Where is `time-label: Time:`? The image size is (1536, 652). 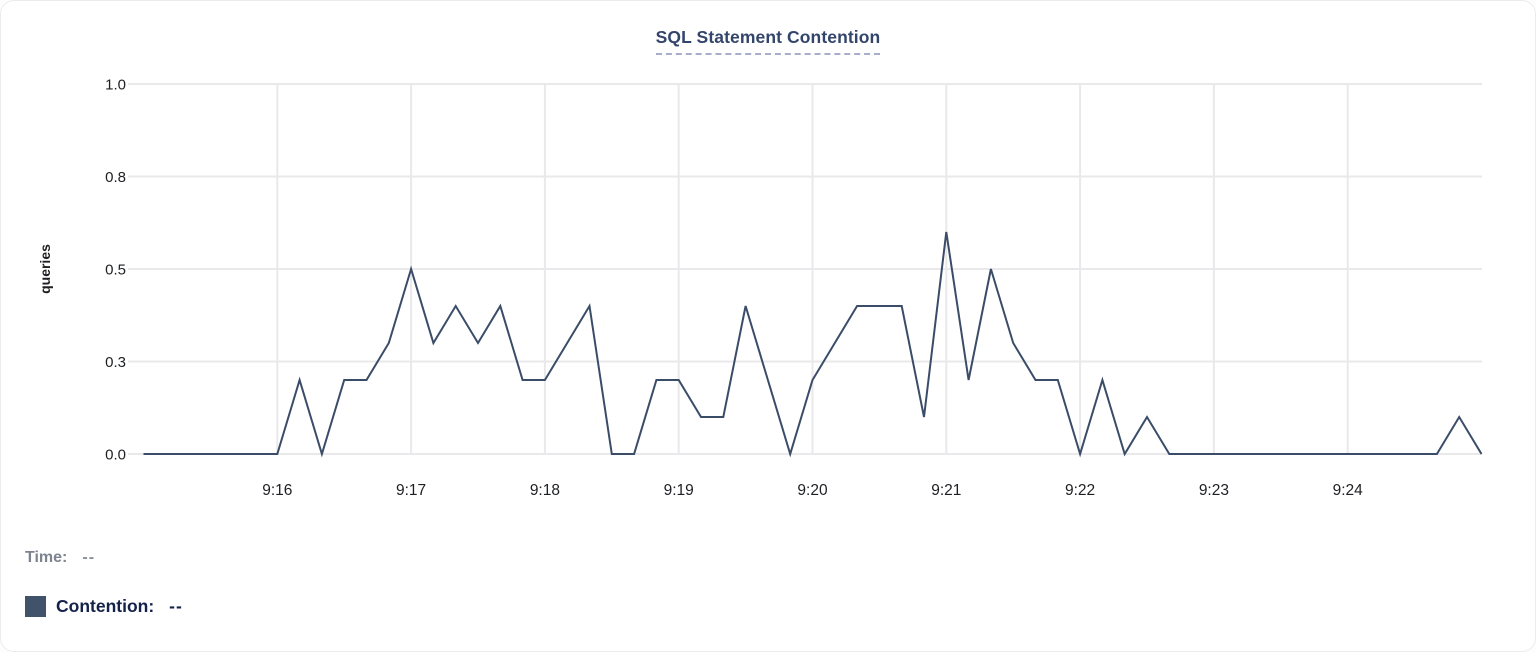 time-label: Time: is located at coordinates (46, 557).